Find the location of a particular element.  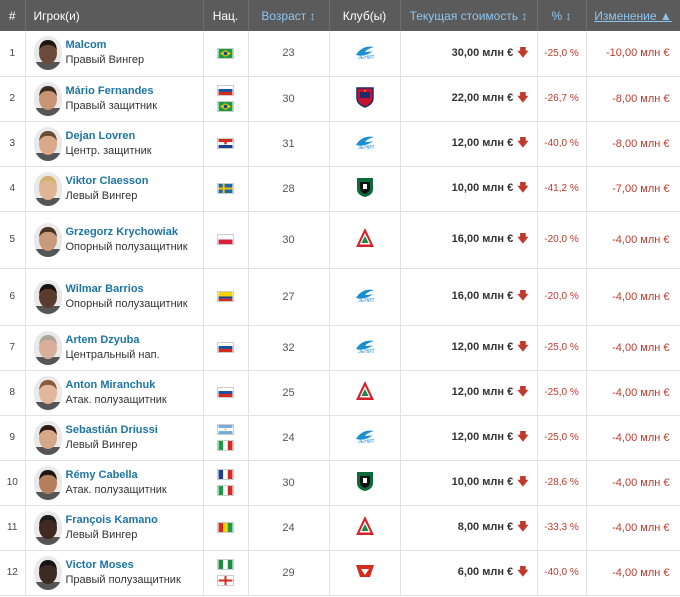

player-cell: Grzegorz Krychowiak Опорный полузащитник is located at coordinates (114, 240).